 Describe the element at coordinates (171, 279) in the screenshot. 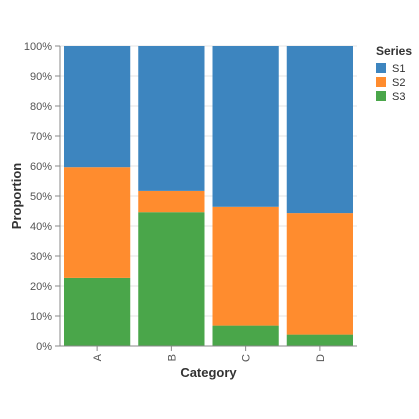

I see `bar-B-S3` at that location.